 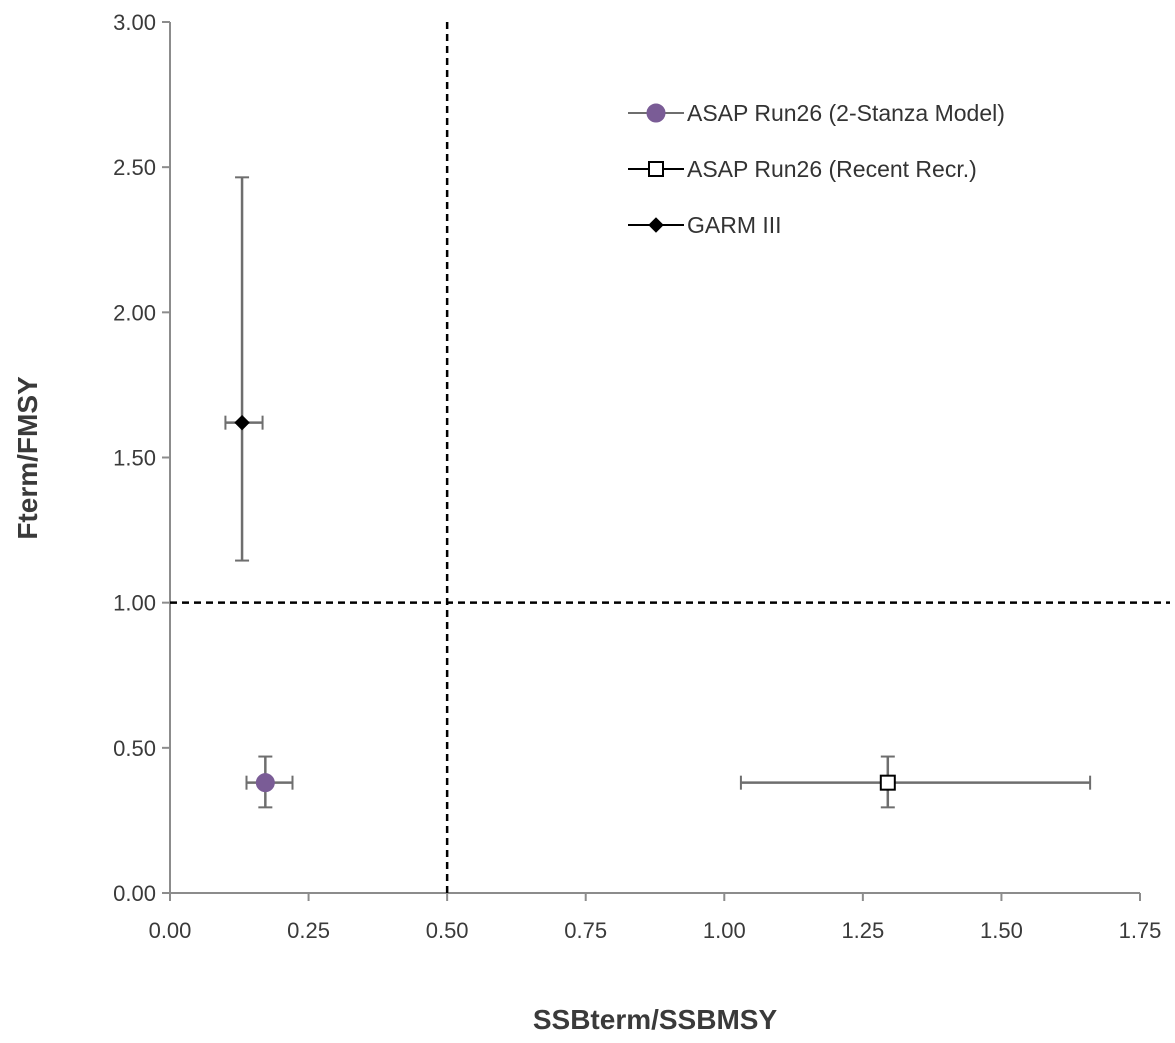 What do you see at coordinates (1140, 930) in the screenshot?
I see `x-tick-label: 1.75` at bounding box center [1140, 930].